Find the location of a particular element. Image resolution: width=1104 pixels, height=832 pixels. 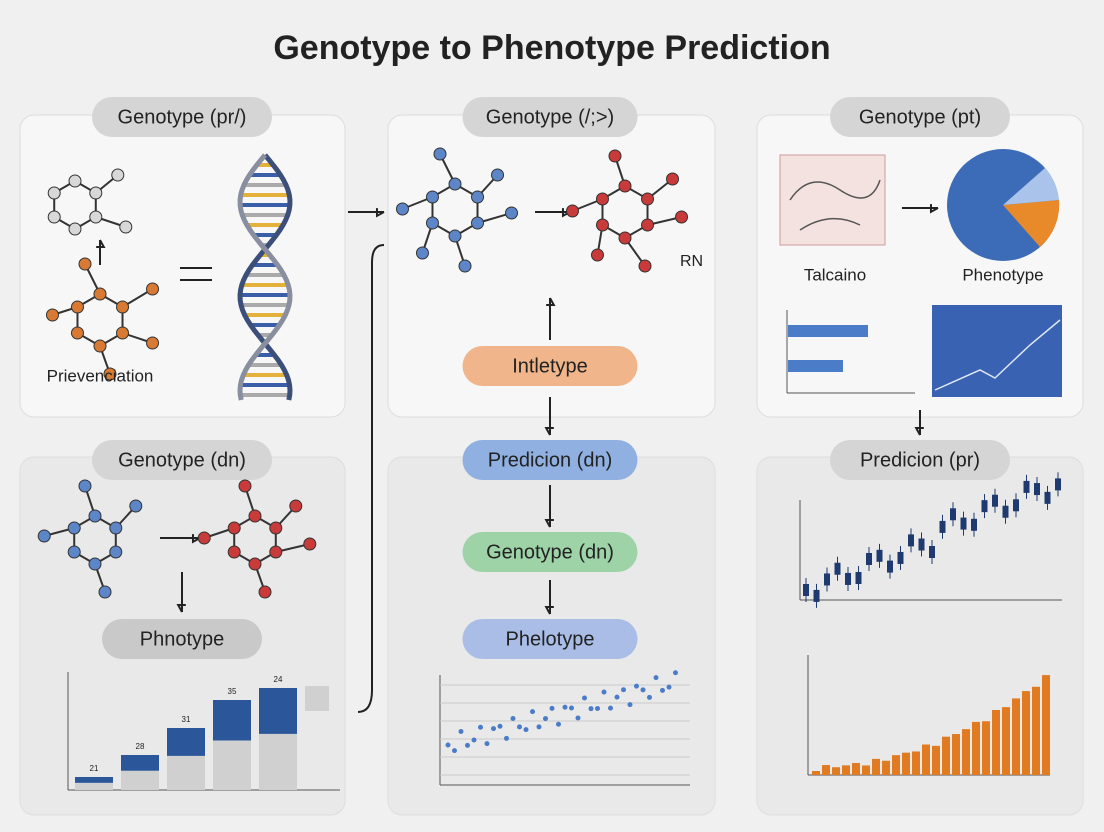

title: Genotype to Phenotype Prediction is located at coordinates (551, 48).